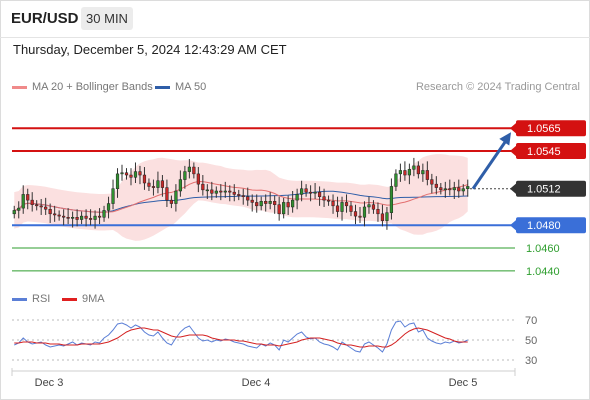  I want to click on price-label-1.0565: 1.0565, so click(548, 128).